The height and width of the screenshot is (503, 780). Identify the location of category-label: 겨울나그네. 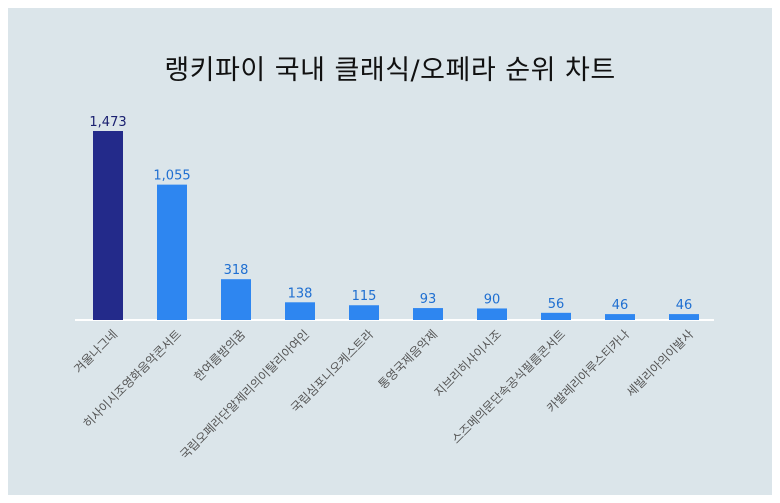
(95, 351).